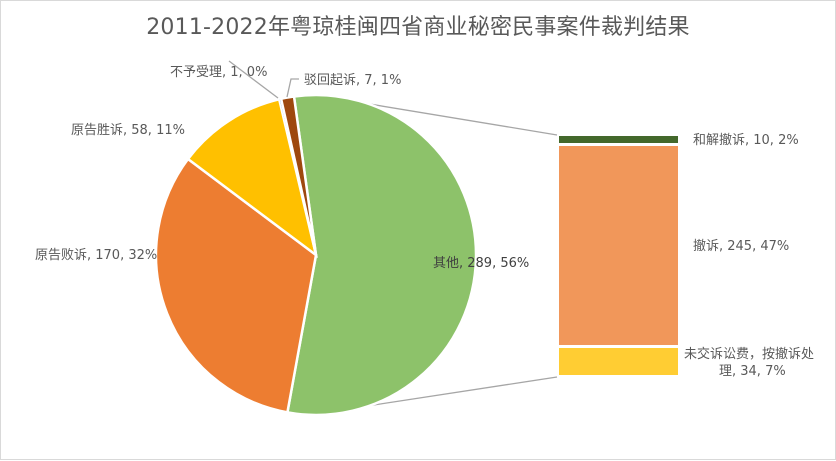  I want to click on label-plaintiff-lost: 原告败诉, 170, 32%, so click(96, 255).